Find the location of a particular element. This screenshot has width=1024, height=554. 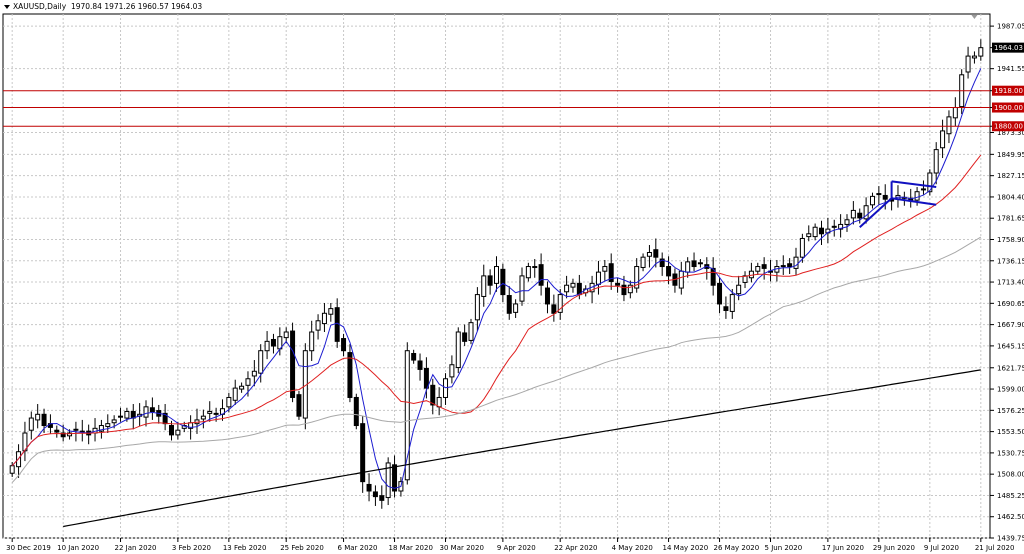

flag-top-line is located at coordinates (914, 184).